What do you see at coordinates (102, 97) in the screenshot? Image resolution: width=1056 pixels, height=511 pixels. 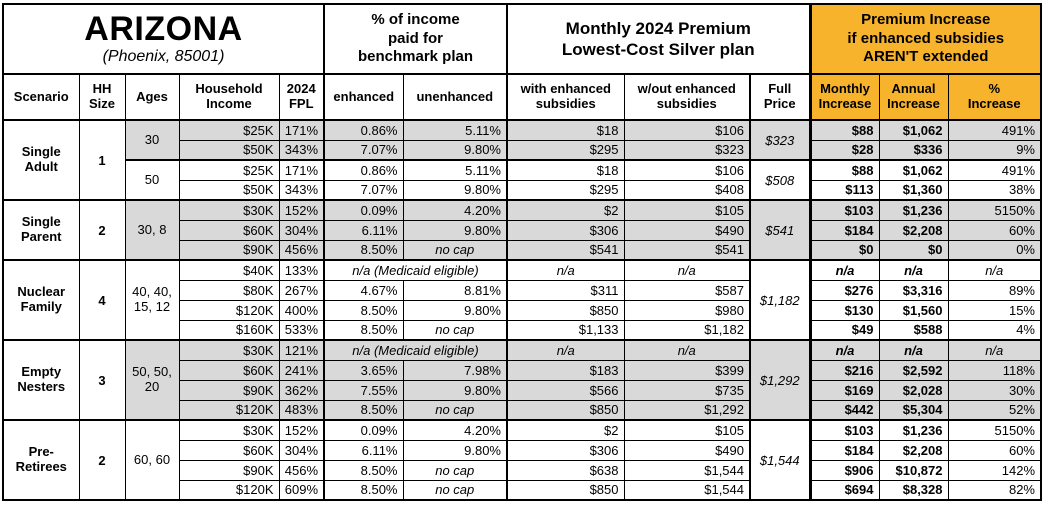 I see `col-hh-size: HH Size` at bounding box center [102, 97].